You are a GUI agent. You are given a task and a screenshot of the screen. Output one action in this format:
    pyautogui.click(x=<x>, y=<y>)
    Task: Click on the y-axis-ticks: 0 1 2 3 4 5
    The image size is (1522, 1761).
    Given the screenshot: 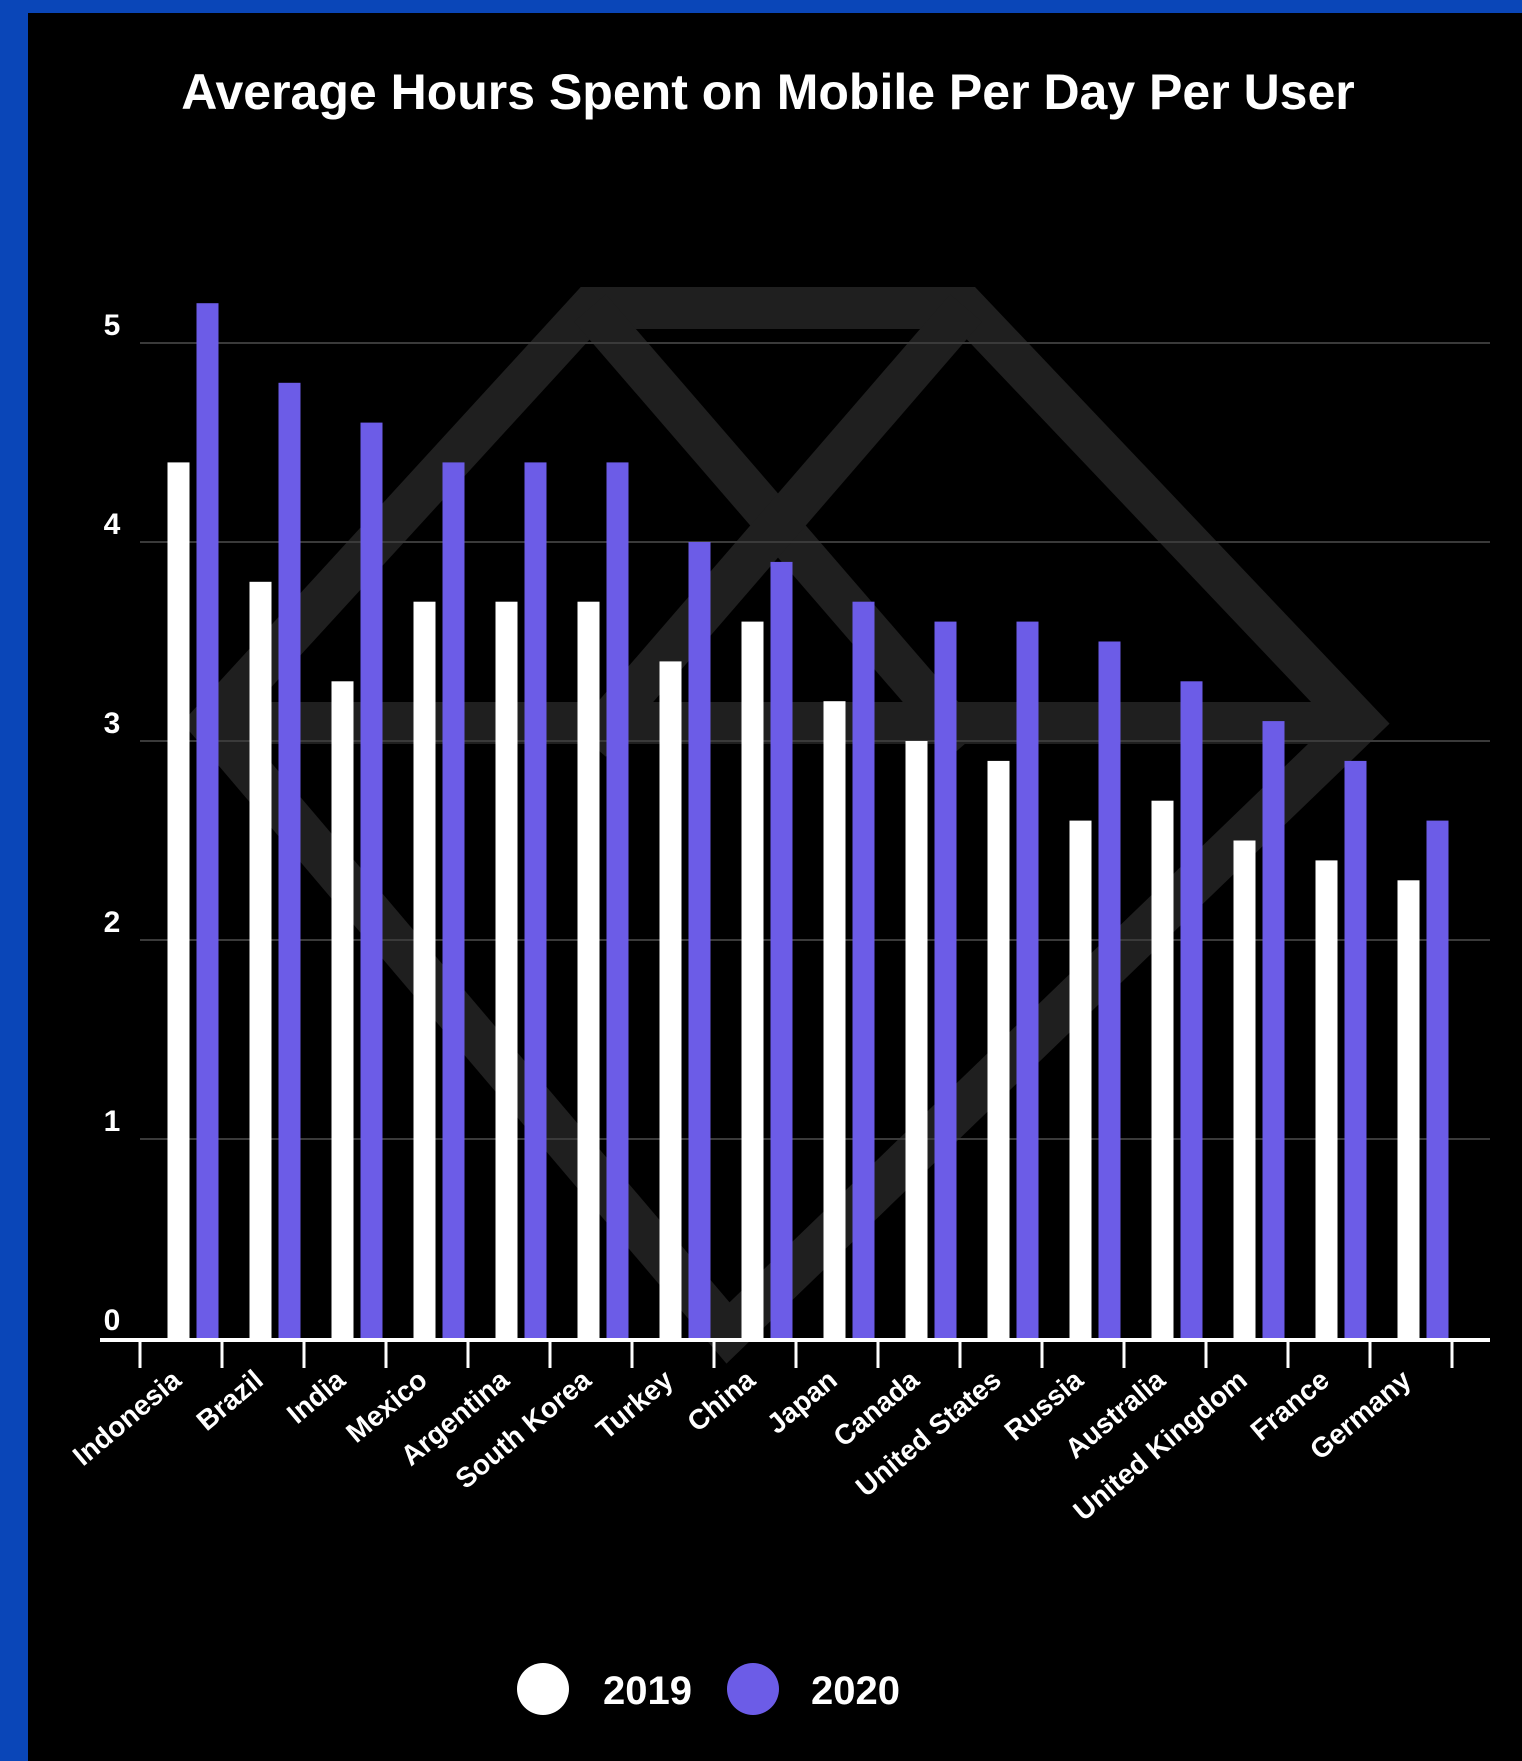 What is the action you would take?
    pyautogui.click(x=112, y=823)
    